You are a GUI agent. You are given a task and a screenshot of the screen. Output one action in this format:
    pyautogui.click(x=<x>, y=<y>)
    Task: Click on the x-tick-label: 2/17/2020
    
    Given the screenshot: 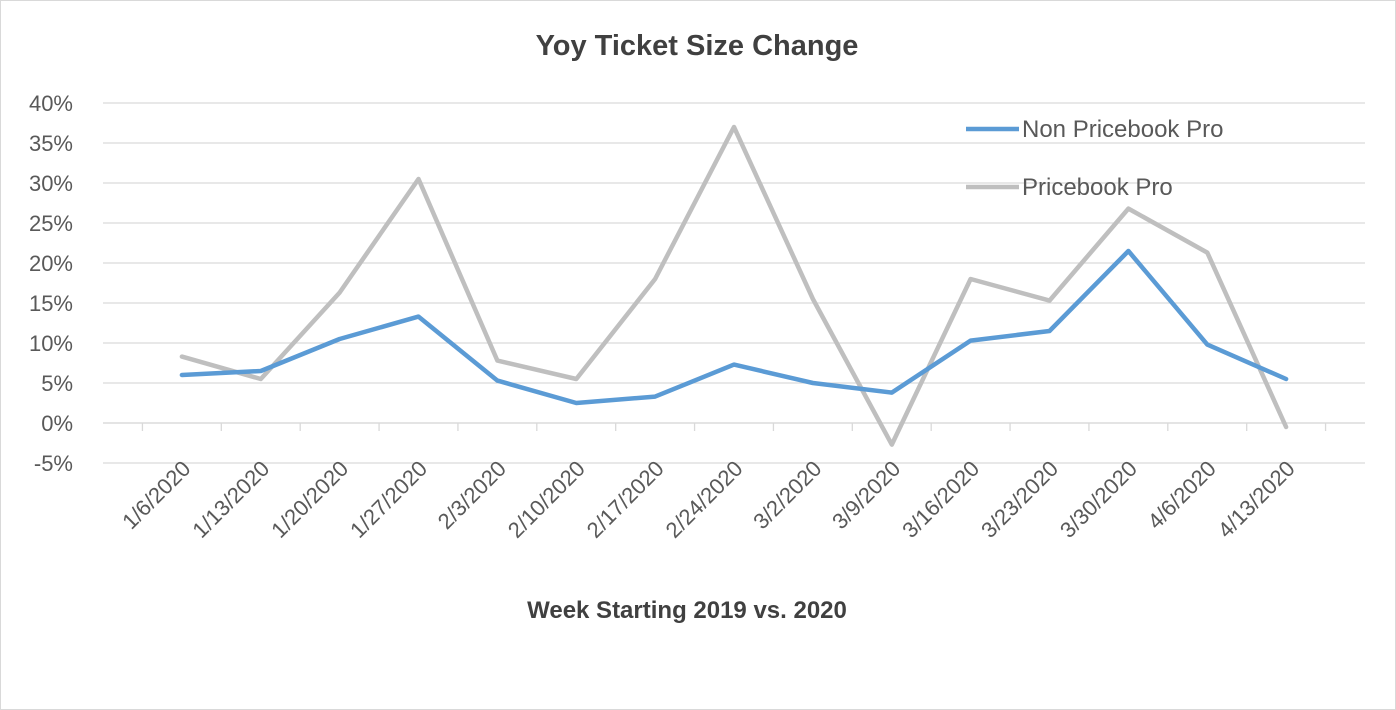 What is the action you would take?
    pyautogui.click(x=625, y=499)
    